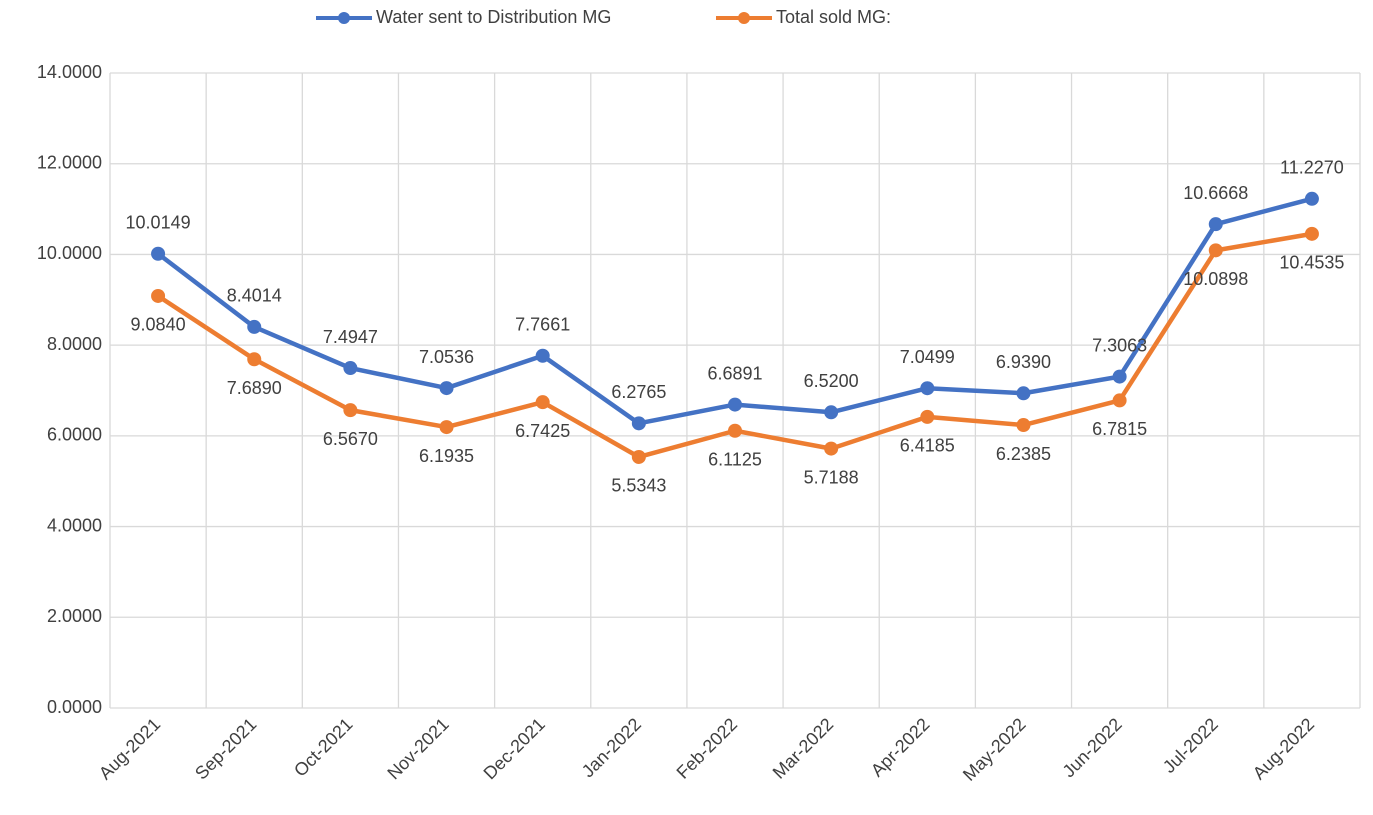 The image size is (1373, 815). I want to click on x-tick-label: Nov-2021, so click(417, 748).